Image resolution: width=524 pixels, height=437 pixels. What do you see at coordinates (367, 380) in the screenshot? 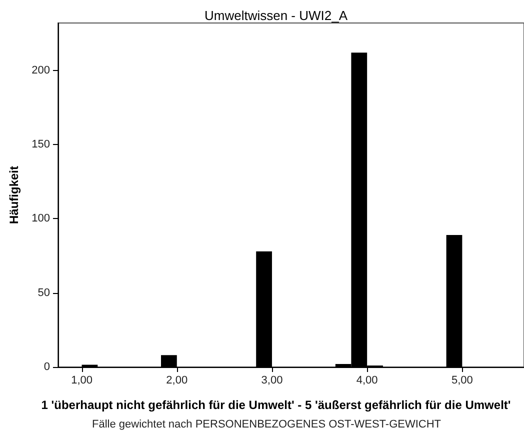
I see `x-tick-label: 4,00` at bounding box center [367, 380].